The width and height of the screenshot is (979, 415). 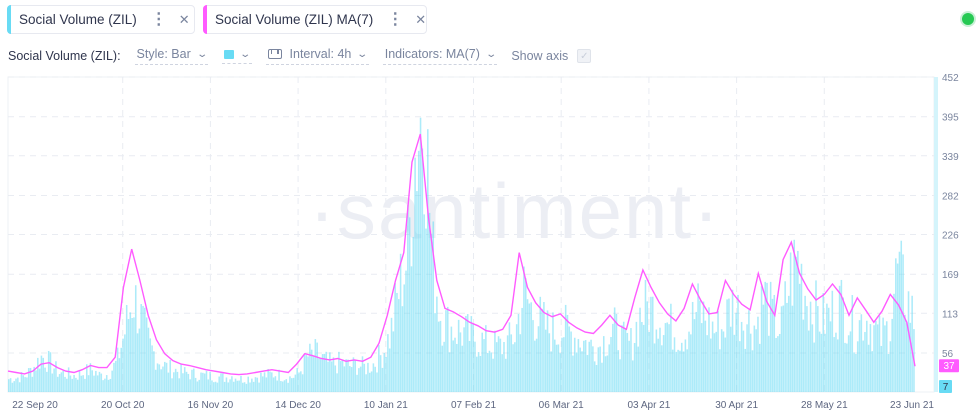 I want to click on metric-color-stripe, so click(x=205, y=19).